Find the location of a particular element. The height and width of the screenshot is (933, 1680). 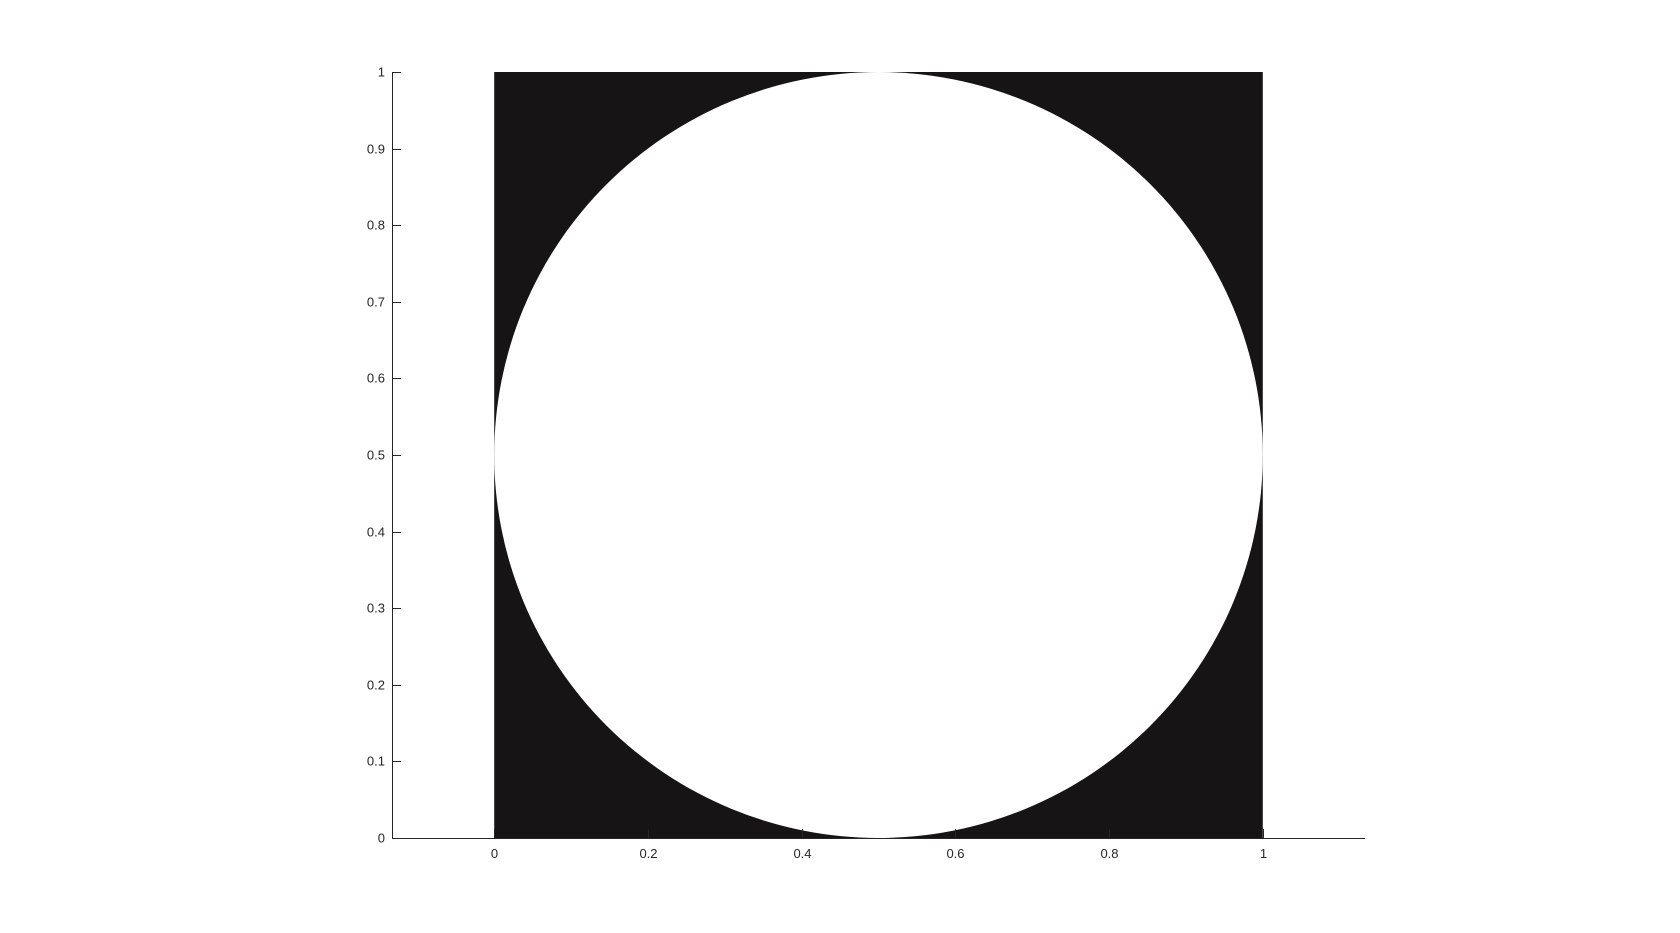

y-tick-label: 0.5 is located at coordinates (376, 455).